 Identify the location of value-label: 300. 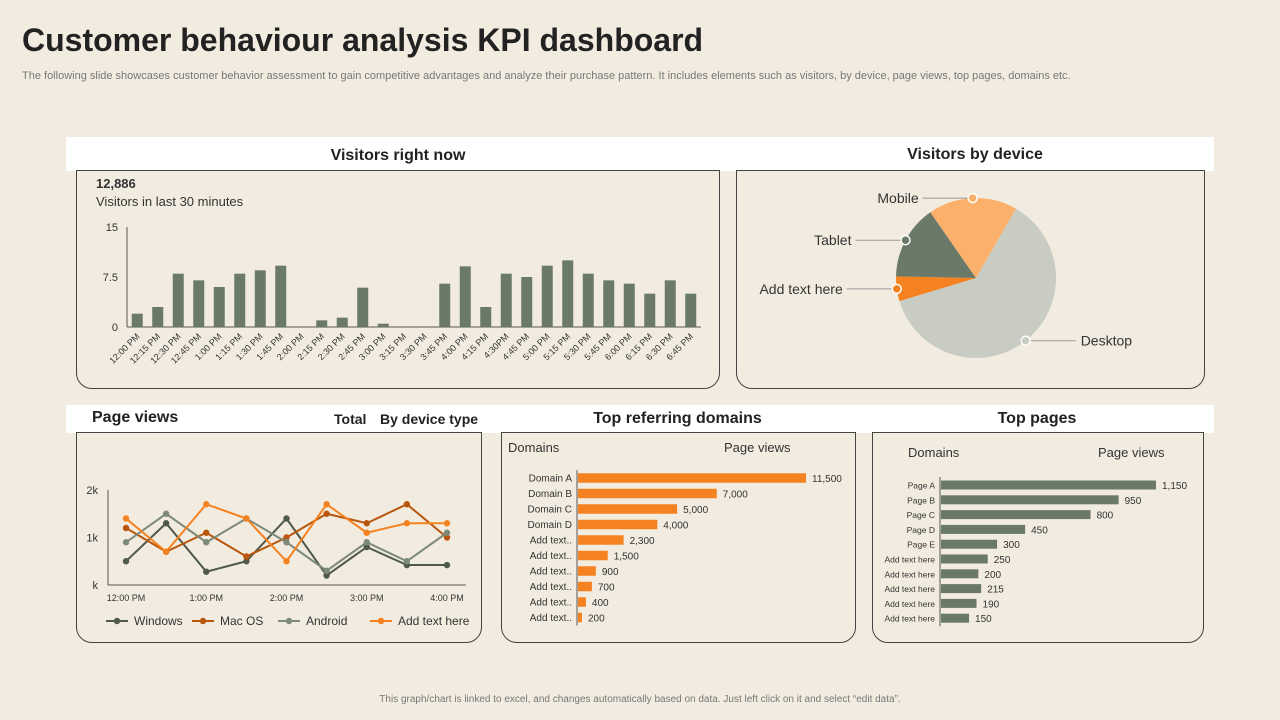
(1011, 545).